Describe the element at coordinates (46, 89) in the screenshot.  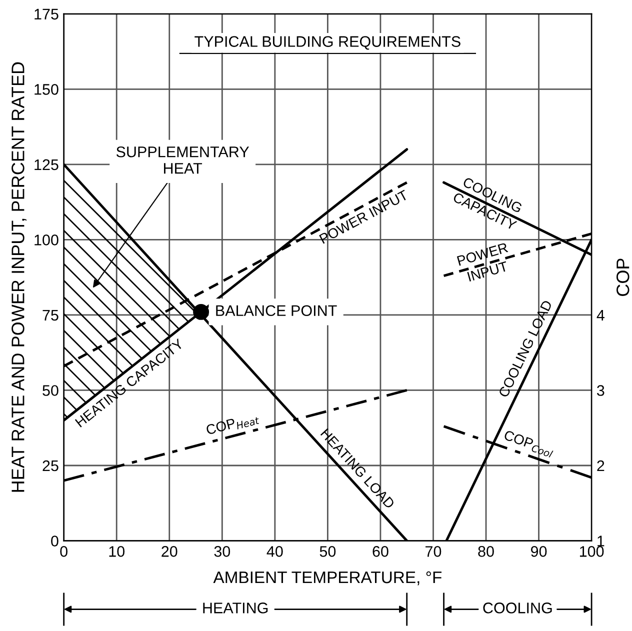
I see `y-tick-label: 150` at that location.